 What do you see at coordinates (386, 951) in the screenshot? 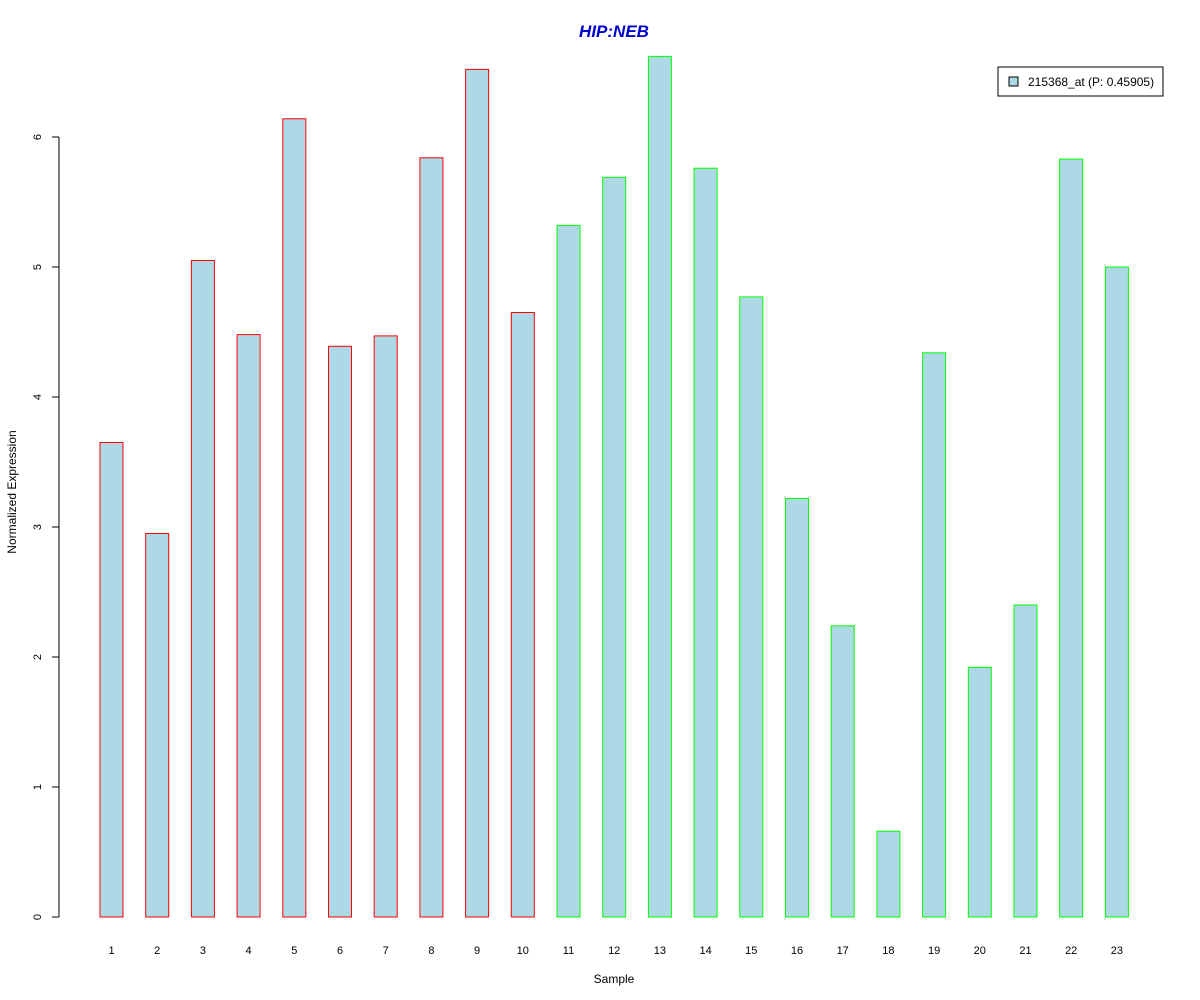
I see `x-tick-label: 7` at bounding box center [386, 951].